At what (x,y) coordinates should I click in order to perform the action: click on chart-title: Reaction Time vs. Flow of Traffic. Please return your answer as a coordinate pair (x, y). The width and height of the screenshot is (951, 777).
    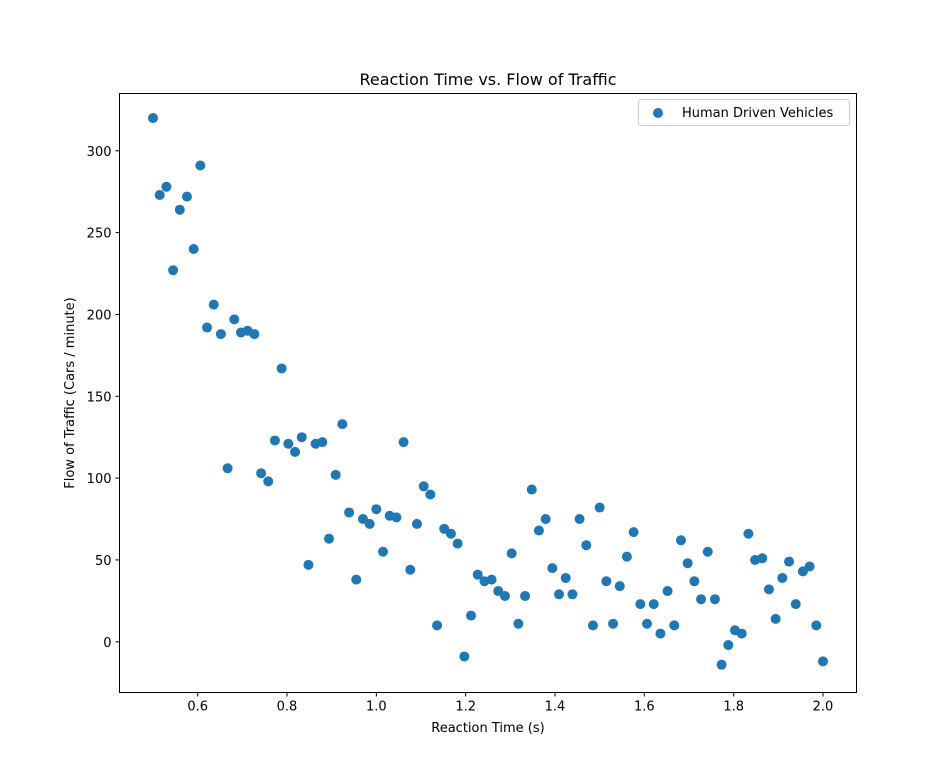
    Looking at the image, I should click on (488, 79).